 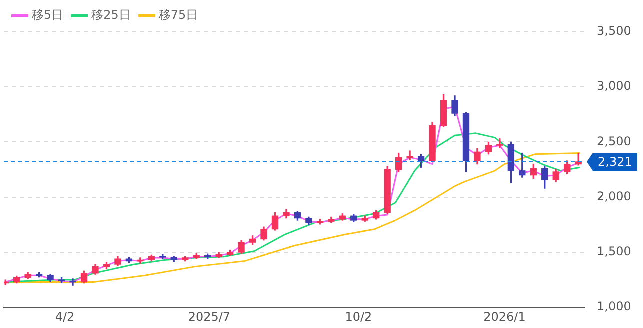 What do you see at coordinates (111, 15) in the screenshot?
I see `legend-label: 移25日` at bounding box center [111, 15].